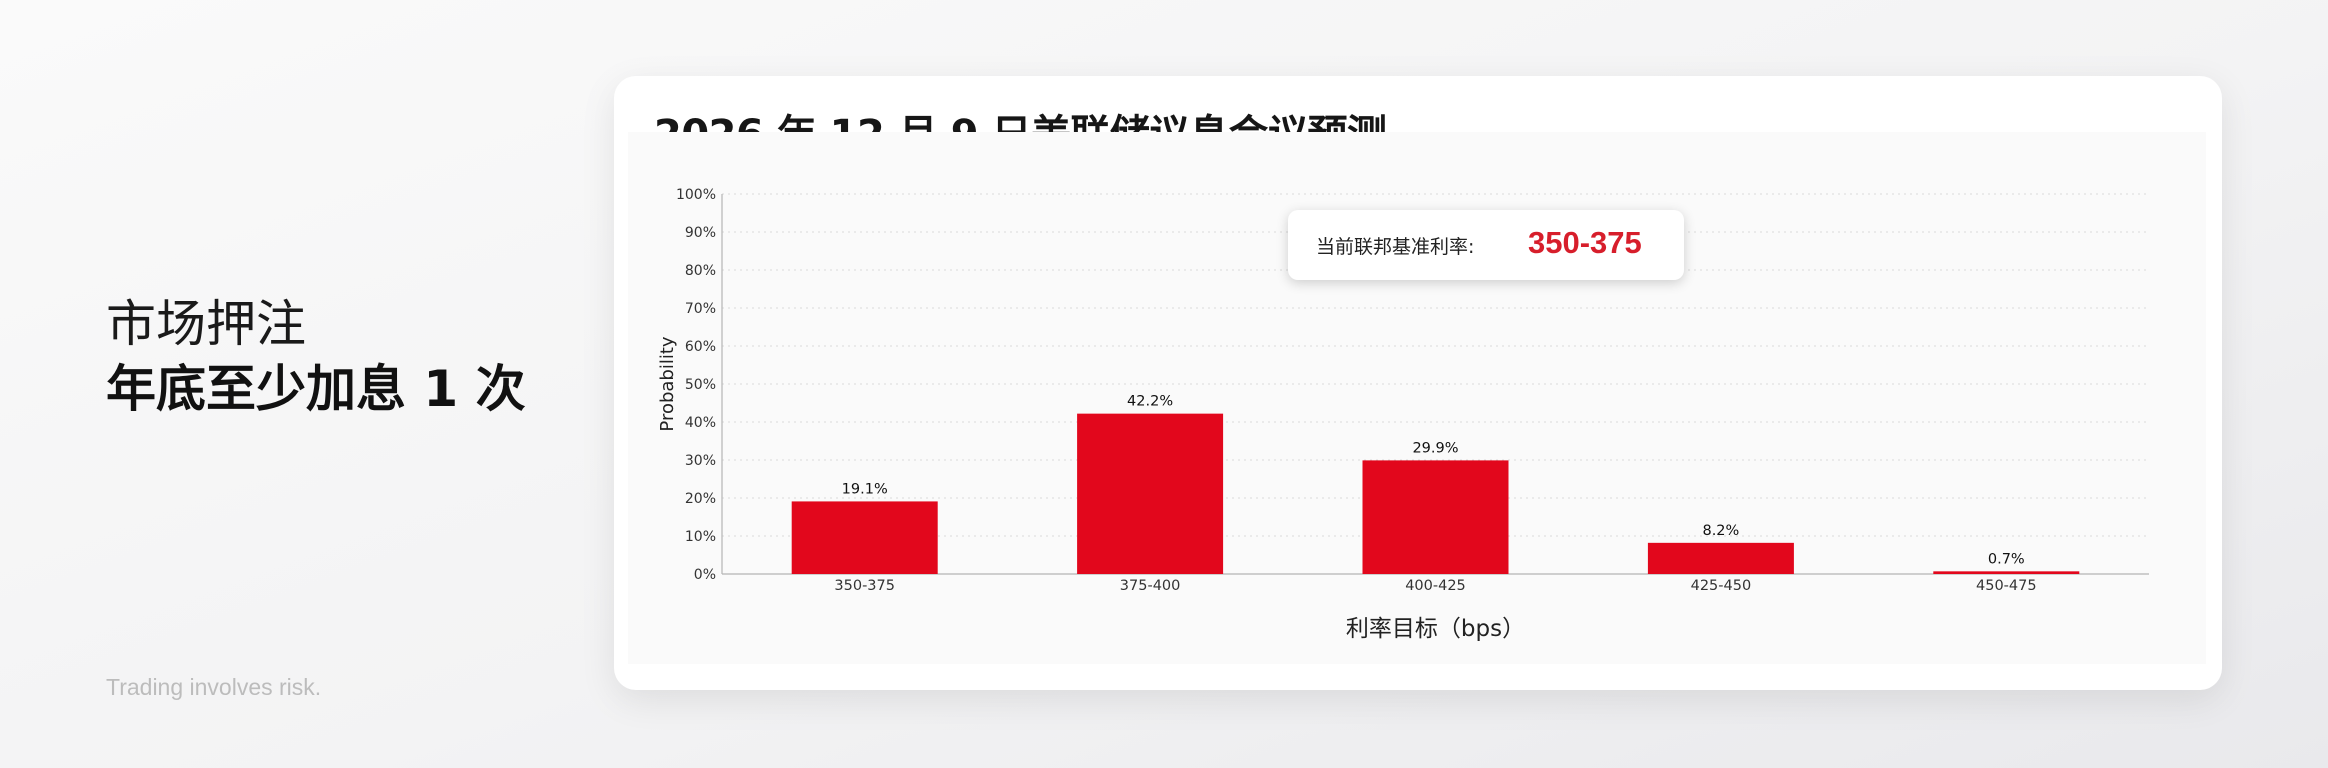 This screenshot has width=2328, height=768. What do you see at coordinates (700, 309) in the screenshot?
I see `y-tick-label: 70%` at bounding box center [700, 309].